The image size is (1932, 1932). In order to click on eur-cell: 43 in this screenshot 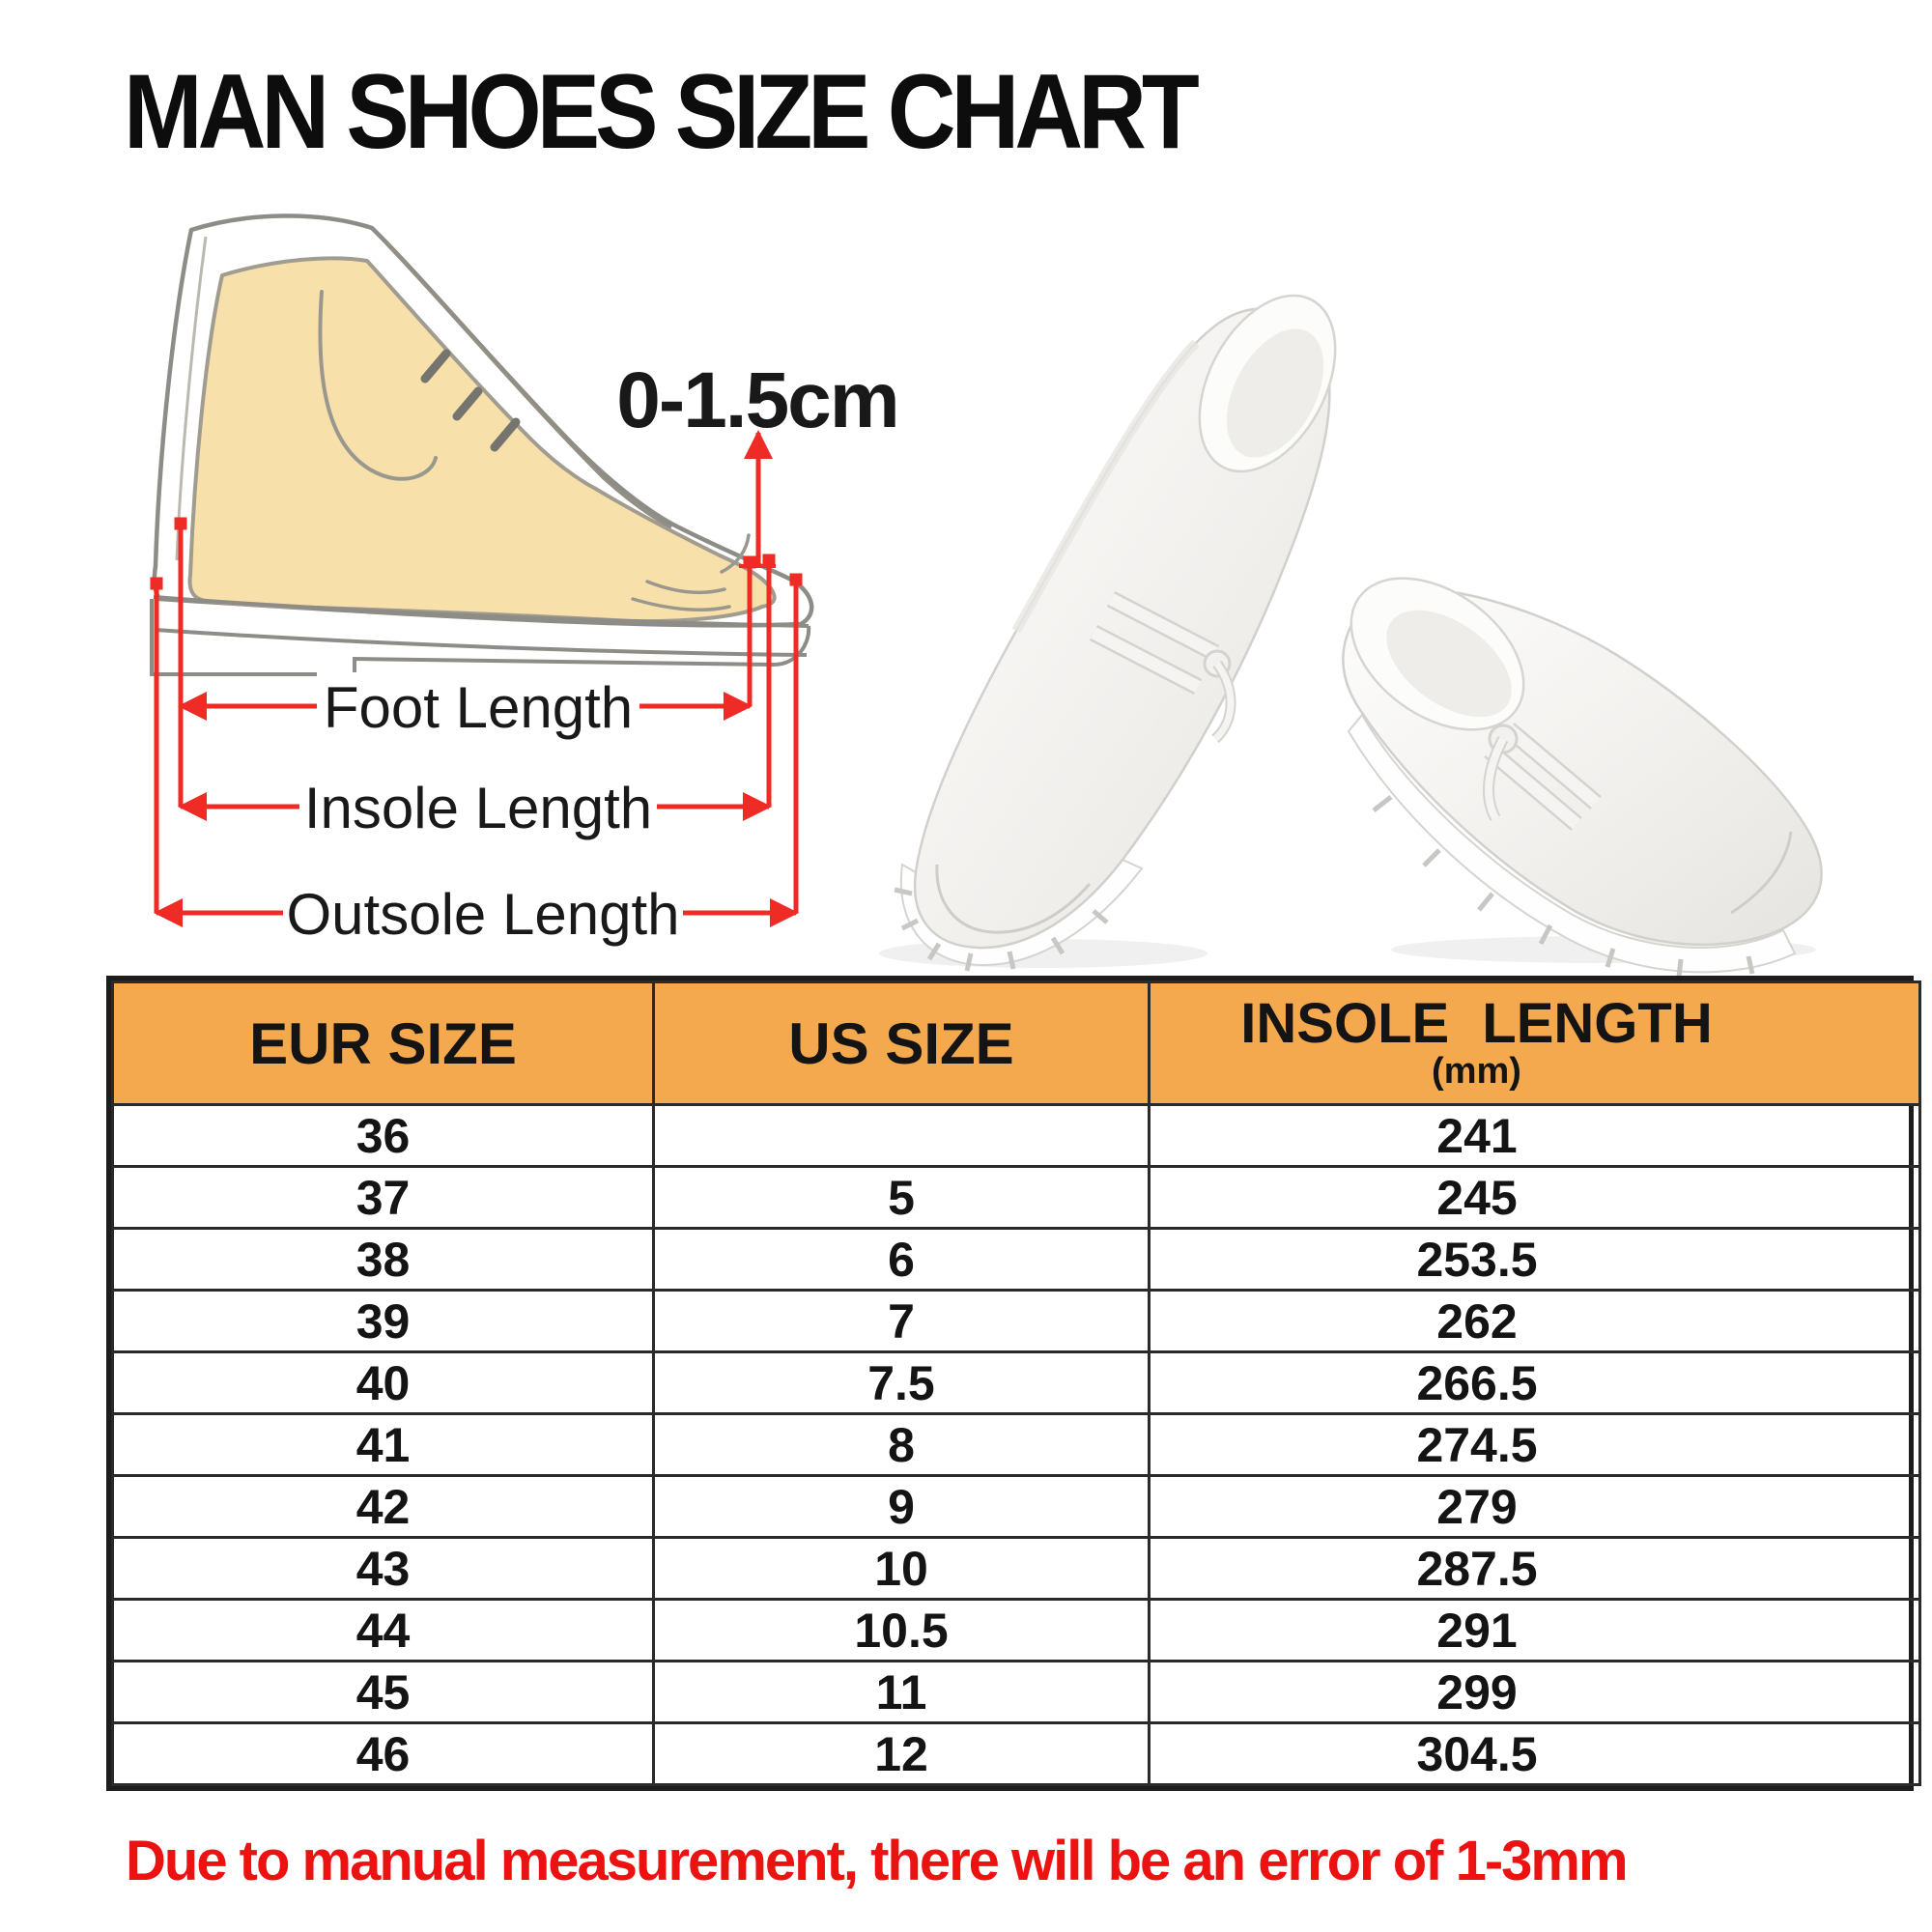, I will do `click(383, 1568)`.